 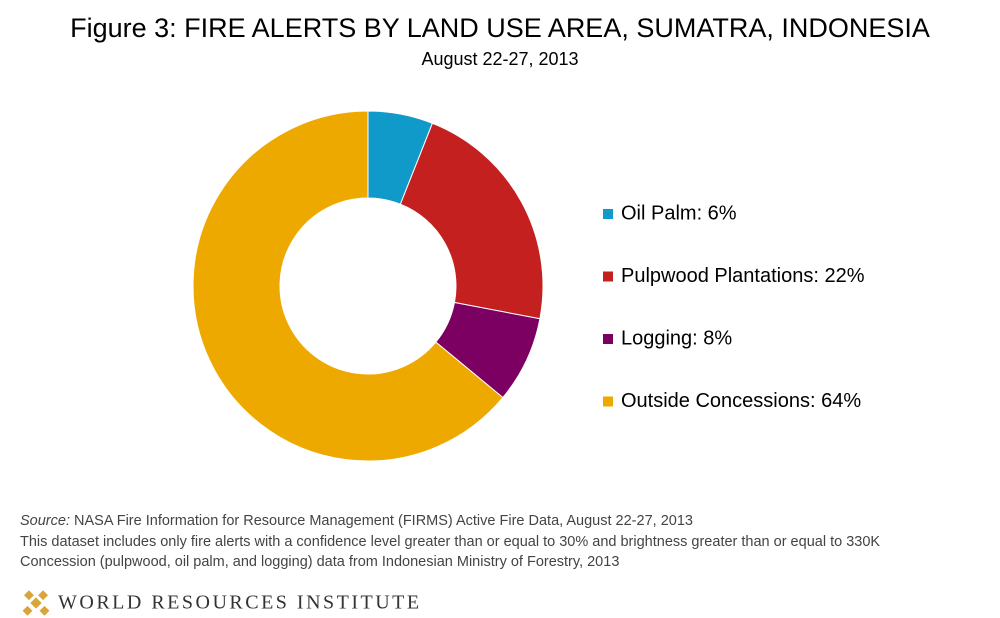 I want to click on legend-label: Outside Concessions: 64%, so click(x=741, y=401).